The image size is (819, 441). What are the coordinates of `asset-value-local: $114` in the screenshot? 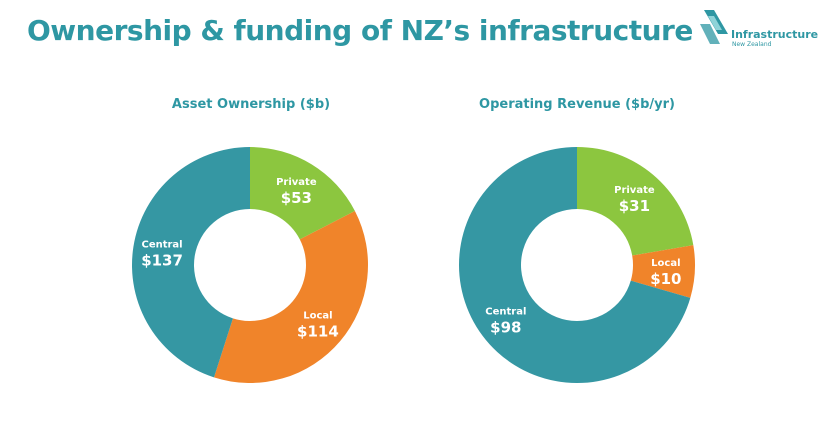 It's located at (318, 332).